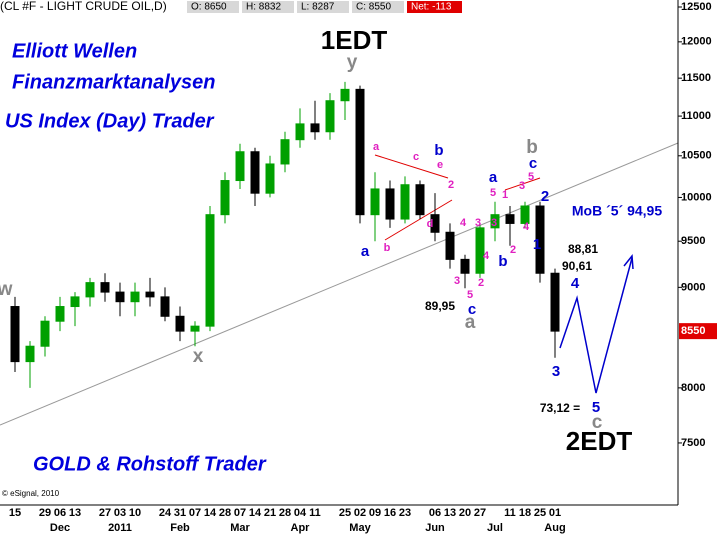  Describe the element at coordinates (375, 513) in the screenshot. I see `x-tick-label: 09` at that location.